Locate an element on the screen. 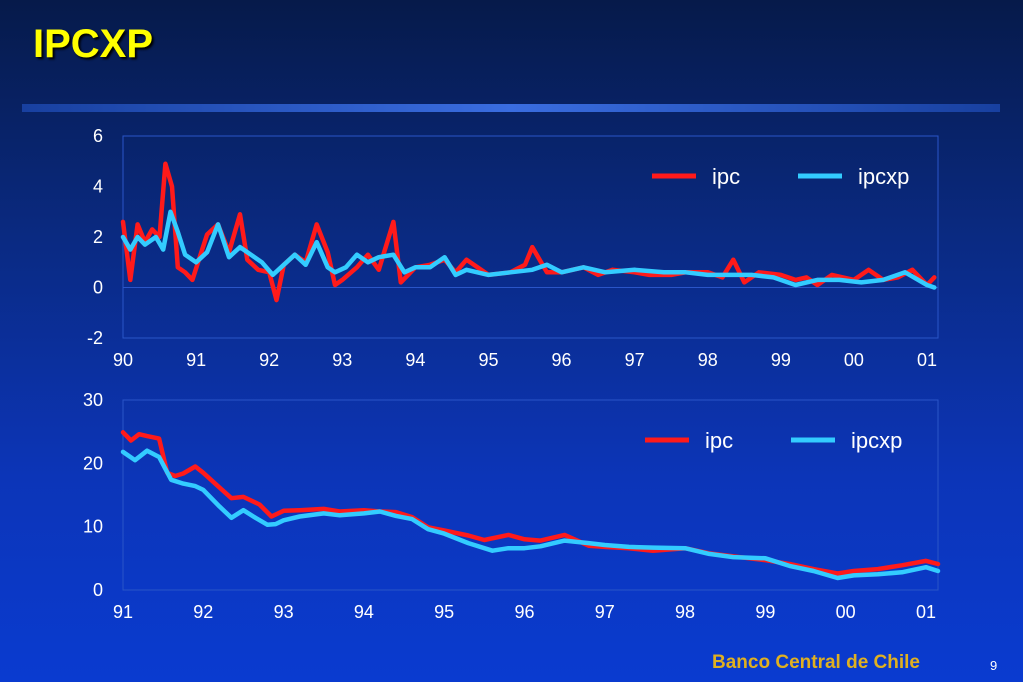  y-tick-label: 4 is located at coordinates (98, 187).